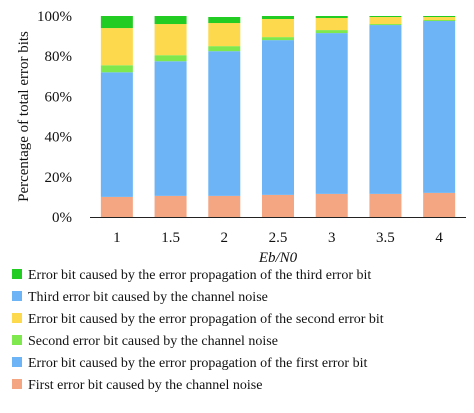  I want to click on x-tick-label: 2.5, so click(278, 238).